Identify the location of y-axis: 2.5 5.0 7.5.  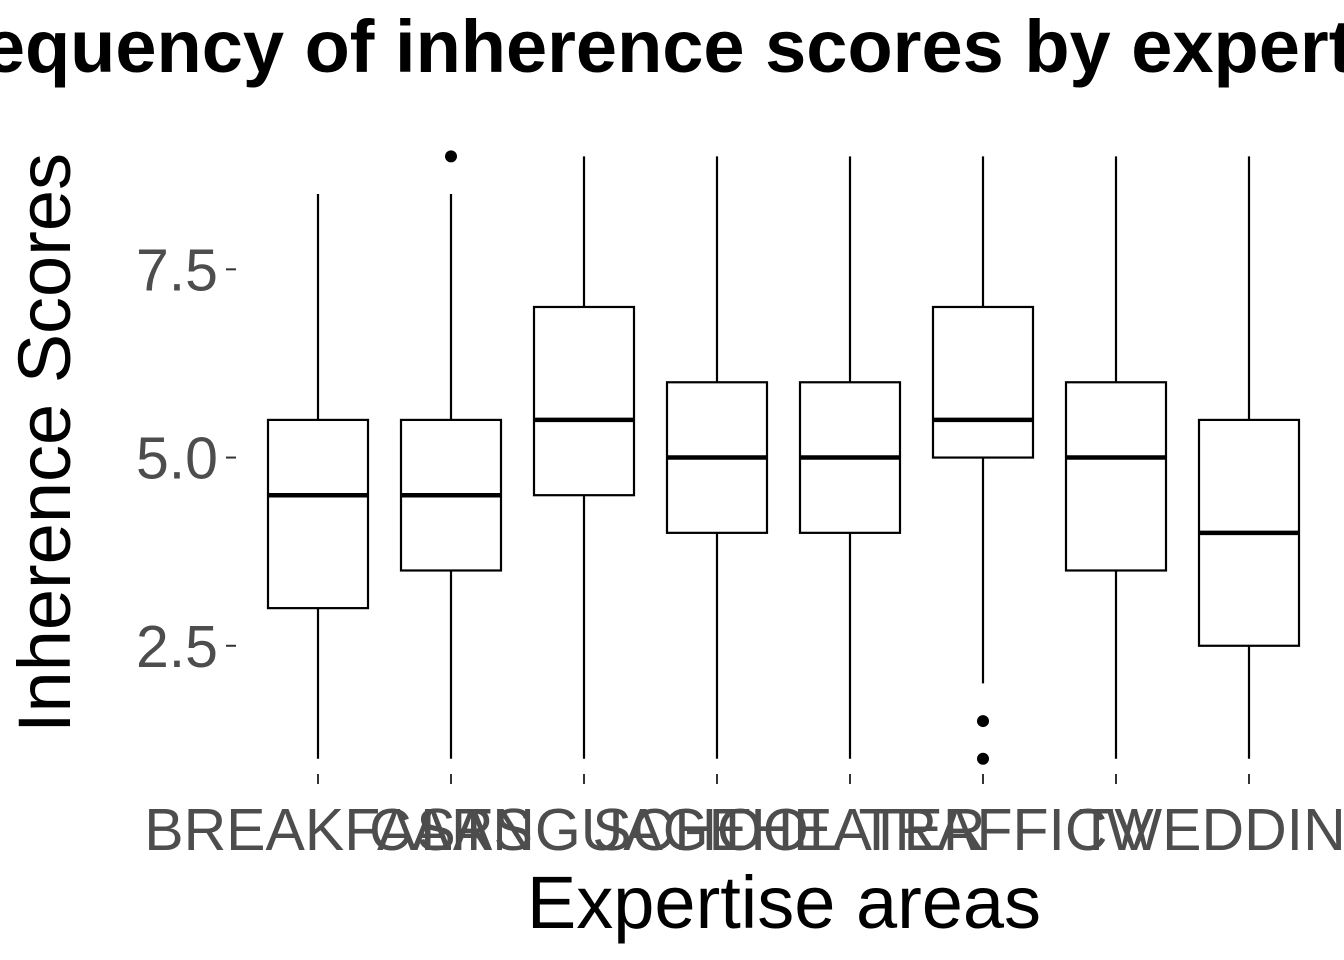
(186, 458).